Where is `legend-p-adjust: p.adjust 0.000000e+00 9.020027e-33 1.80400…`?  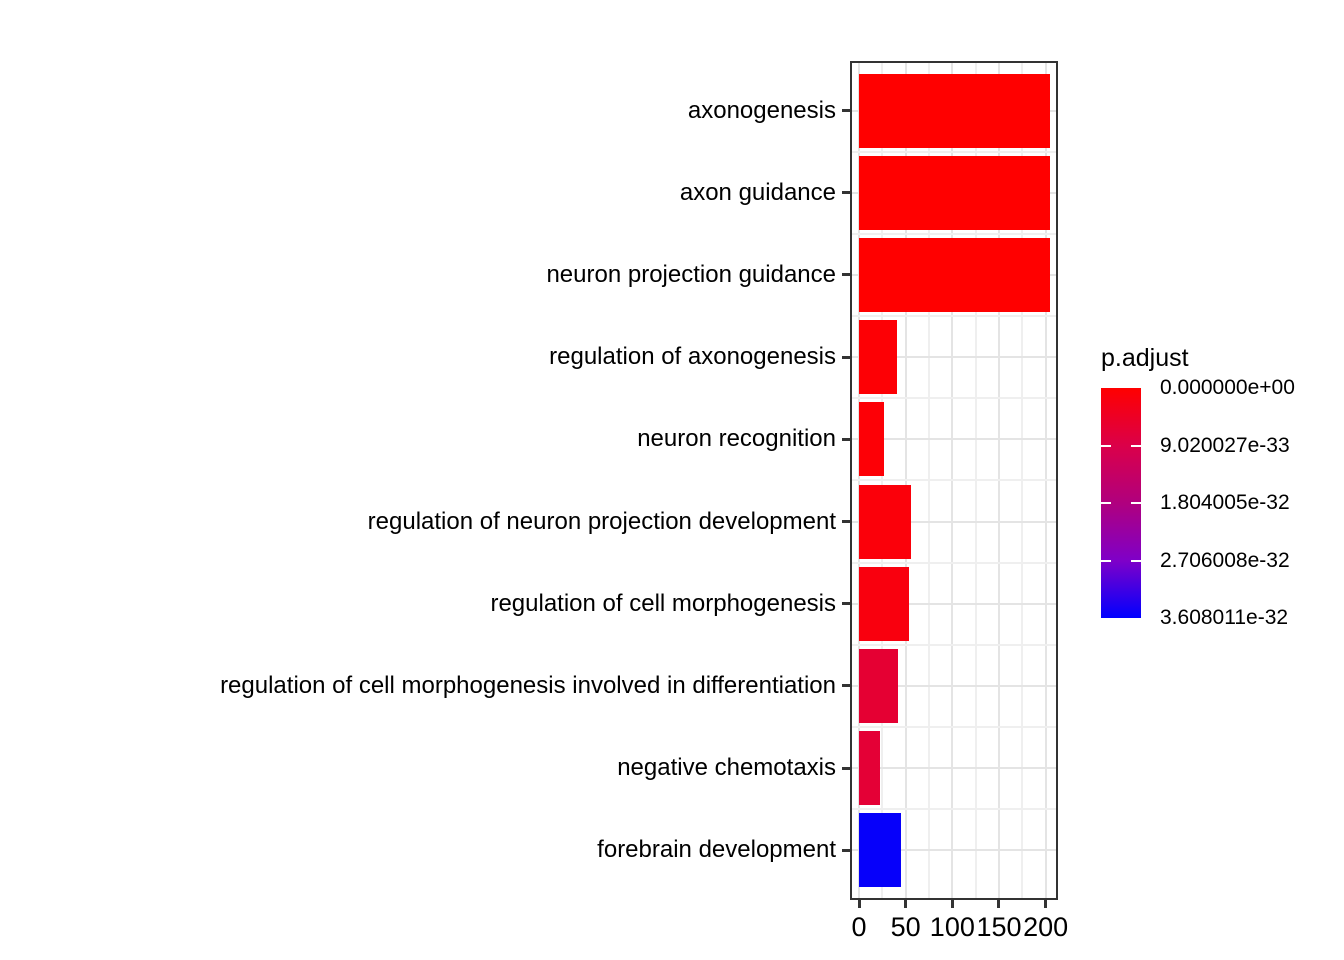
legend-p-adjust: p.adjust 0.000000e+00 9.020027e-33 1.80400… is located at coordinates (1222, 494).